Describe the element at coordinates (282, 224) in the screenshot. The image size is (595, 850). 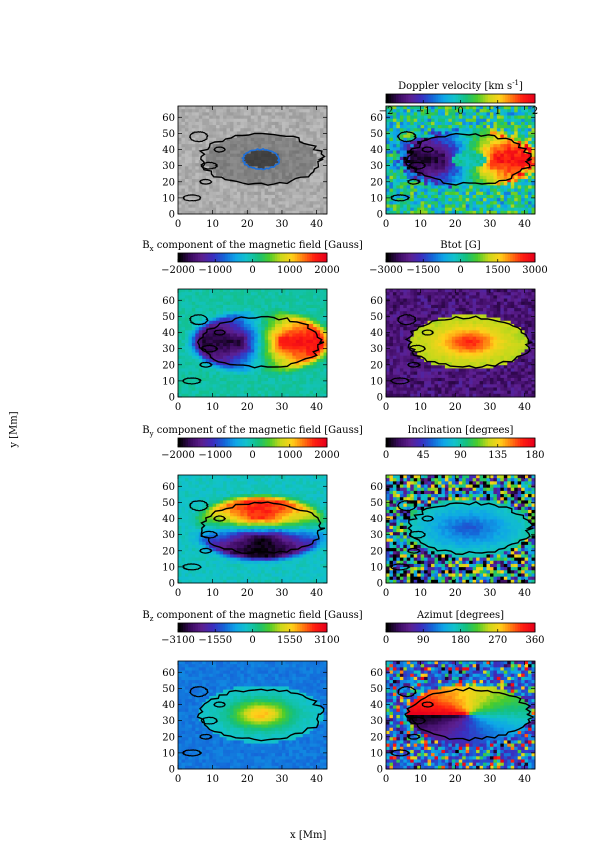
I see `x-tick-label: 30` at that location.